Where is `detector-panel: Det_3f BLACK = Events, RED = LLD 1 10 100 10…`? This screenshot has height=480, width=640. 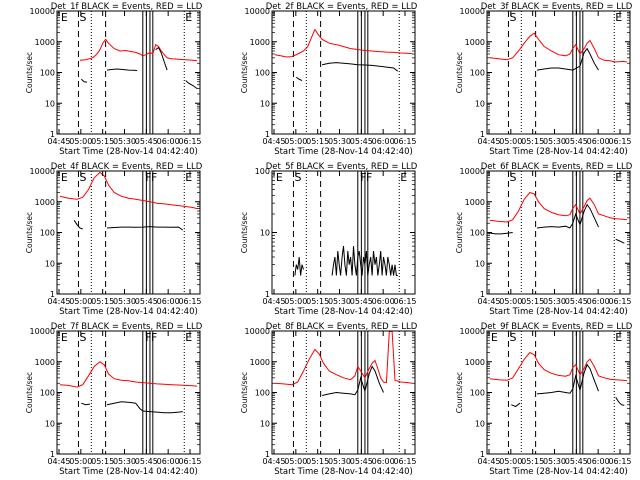
detector-panel: Det_3f BLACK = Events, RED = LLD 1 10 100 10… is located at coordinates (544, 79).